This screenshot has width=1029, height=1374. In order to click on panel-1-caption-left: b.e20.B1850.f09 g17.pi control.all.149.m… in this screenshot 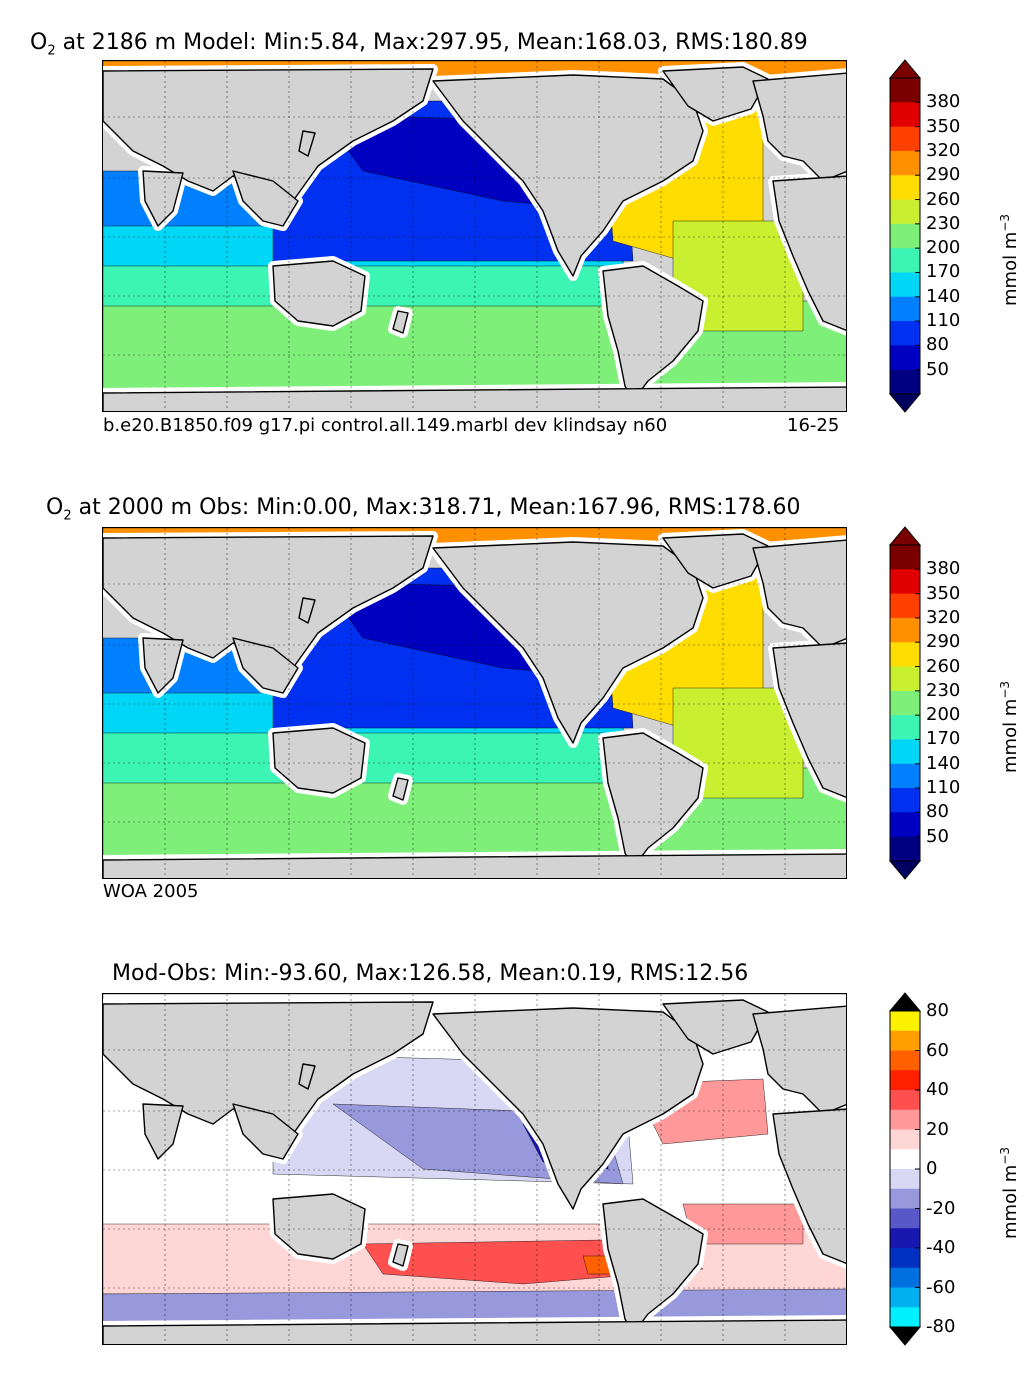, I will do `click(385, 425)`.